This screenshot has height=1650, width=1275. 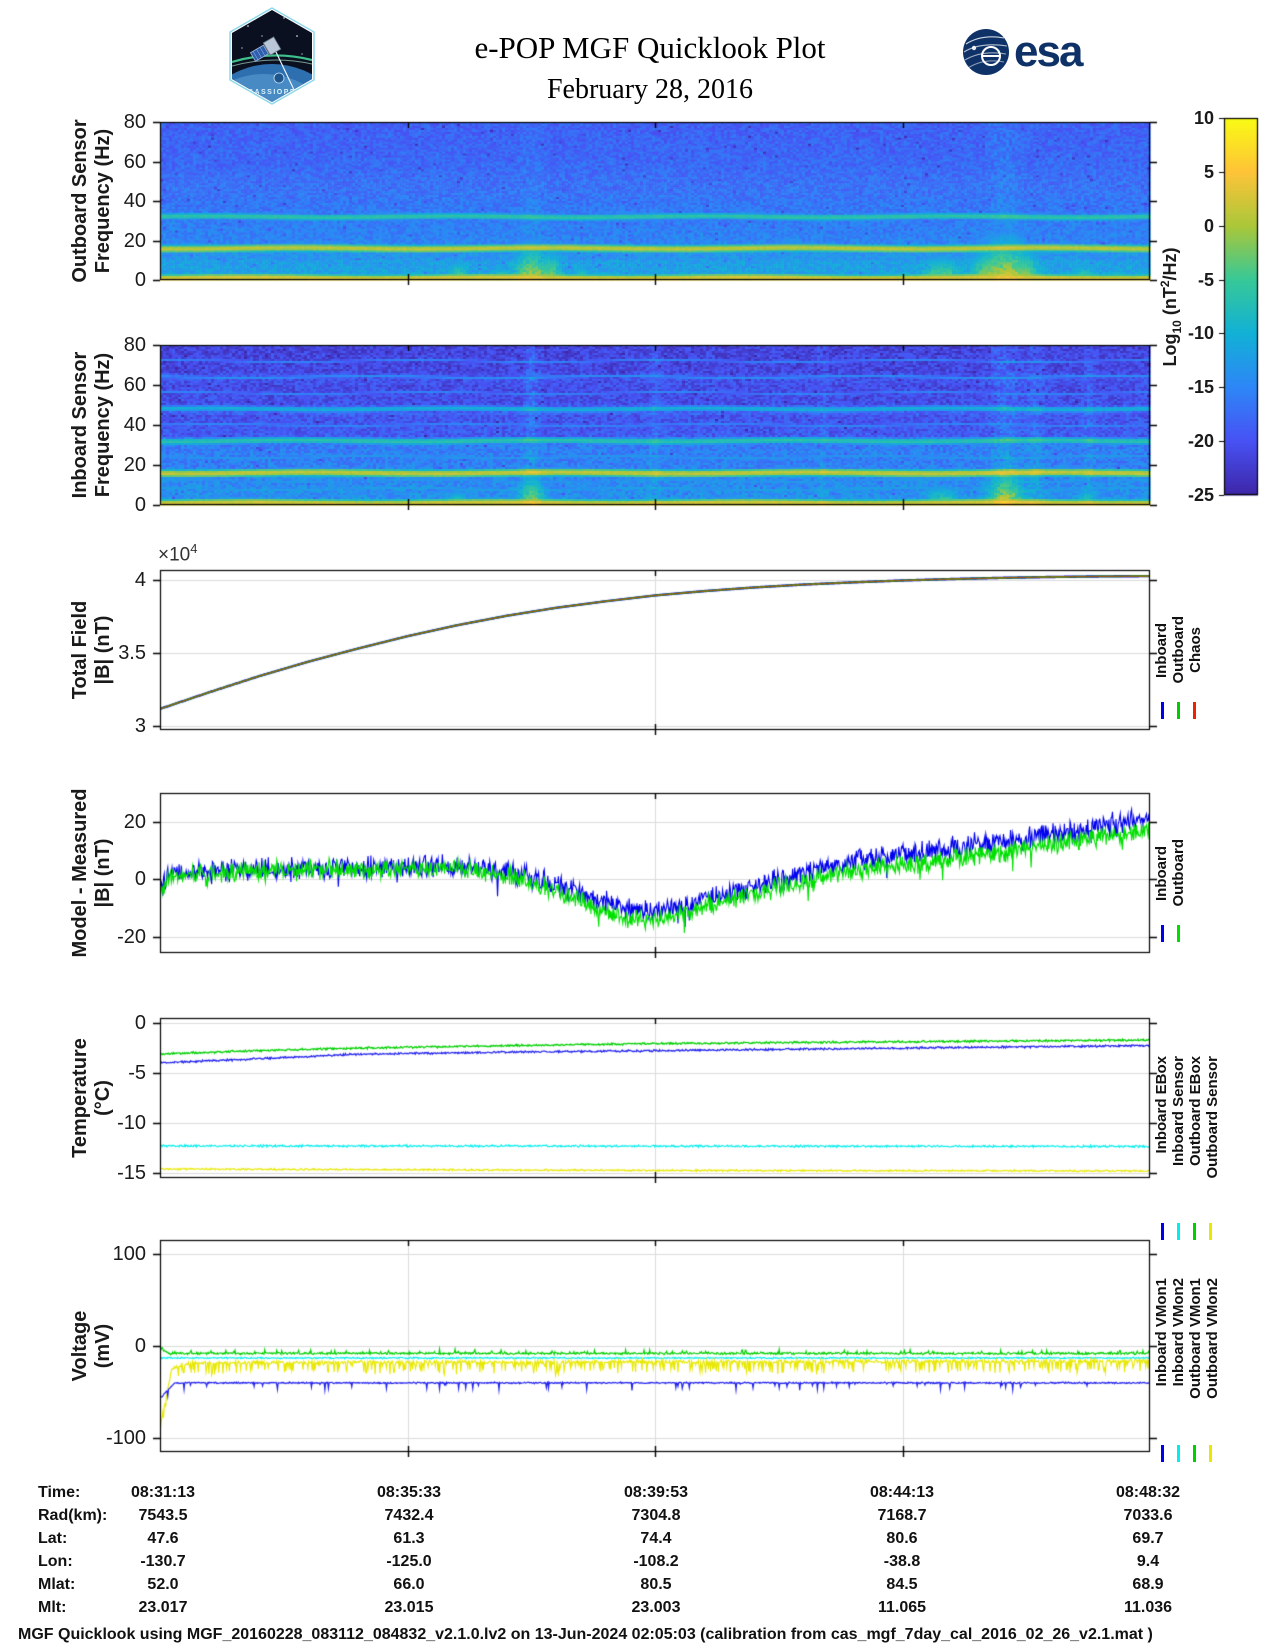 I want to click on colorbar-tick-label: -25, so click(x=1200, y=495).